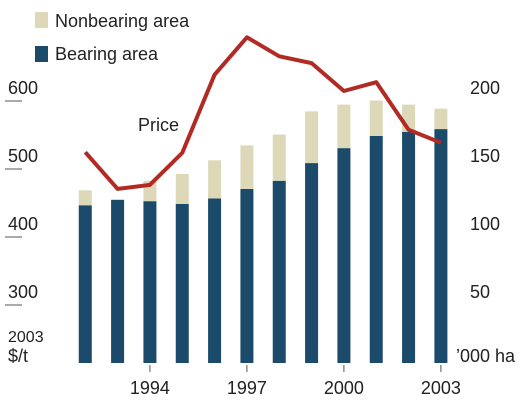 This screenshot has height=402, width=530. I want to click on y2-tick-label: 100, so click(485, 224).